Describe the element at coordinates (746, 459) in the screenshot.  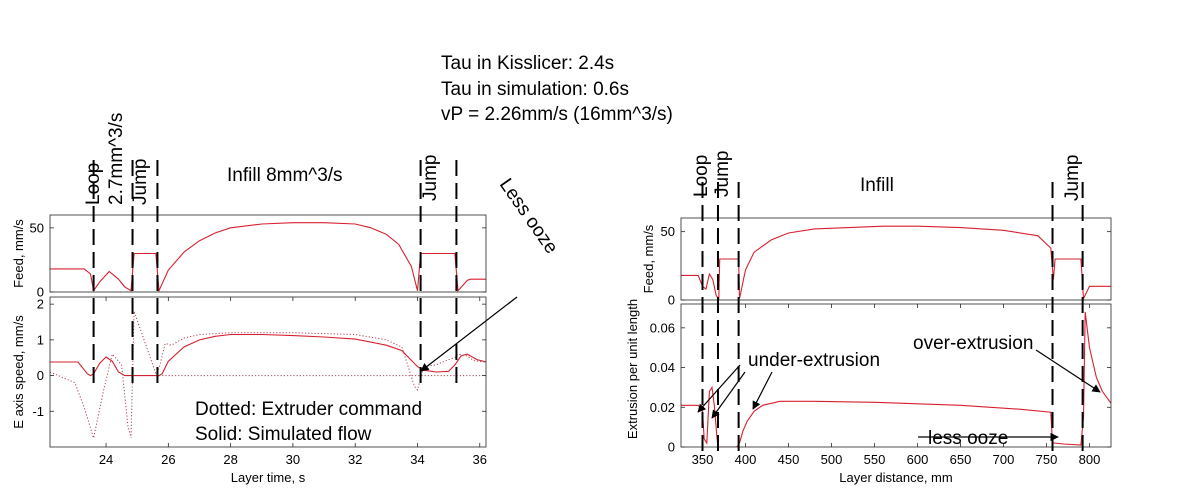
I see `x-tick-label: 400` at that location.